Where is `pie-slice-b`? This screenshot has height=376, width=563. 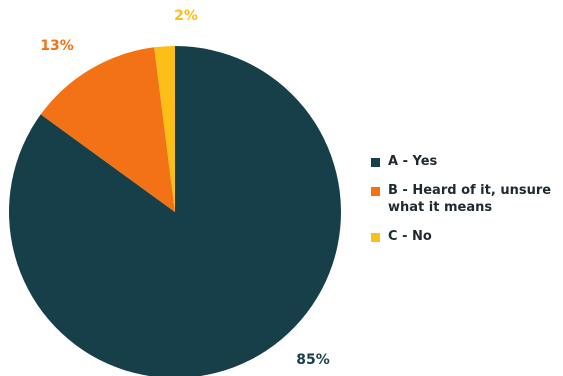 pie-slice-b is located at coordinates (107, 129).